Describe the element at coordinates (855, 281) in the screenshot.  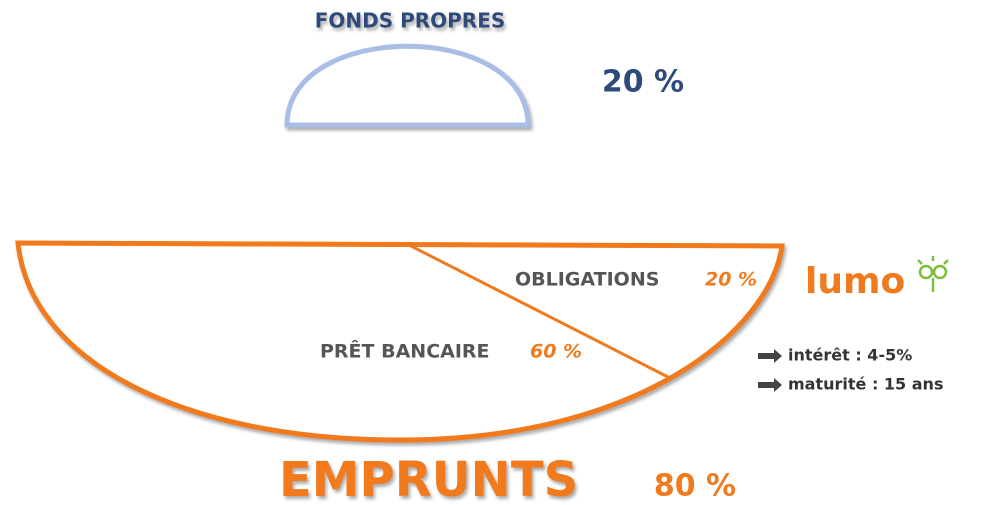
I see `logo: lumo` at that location.